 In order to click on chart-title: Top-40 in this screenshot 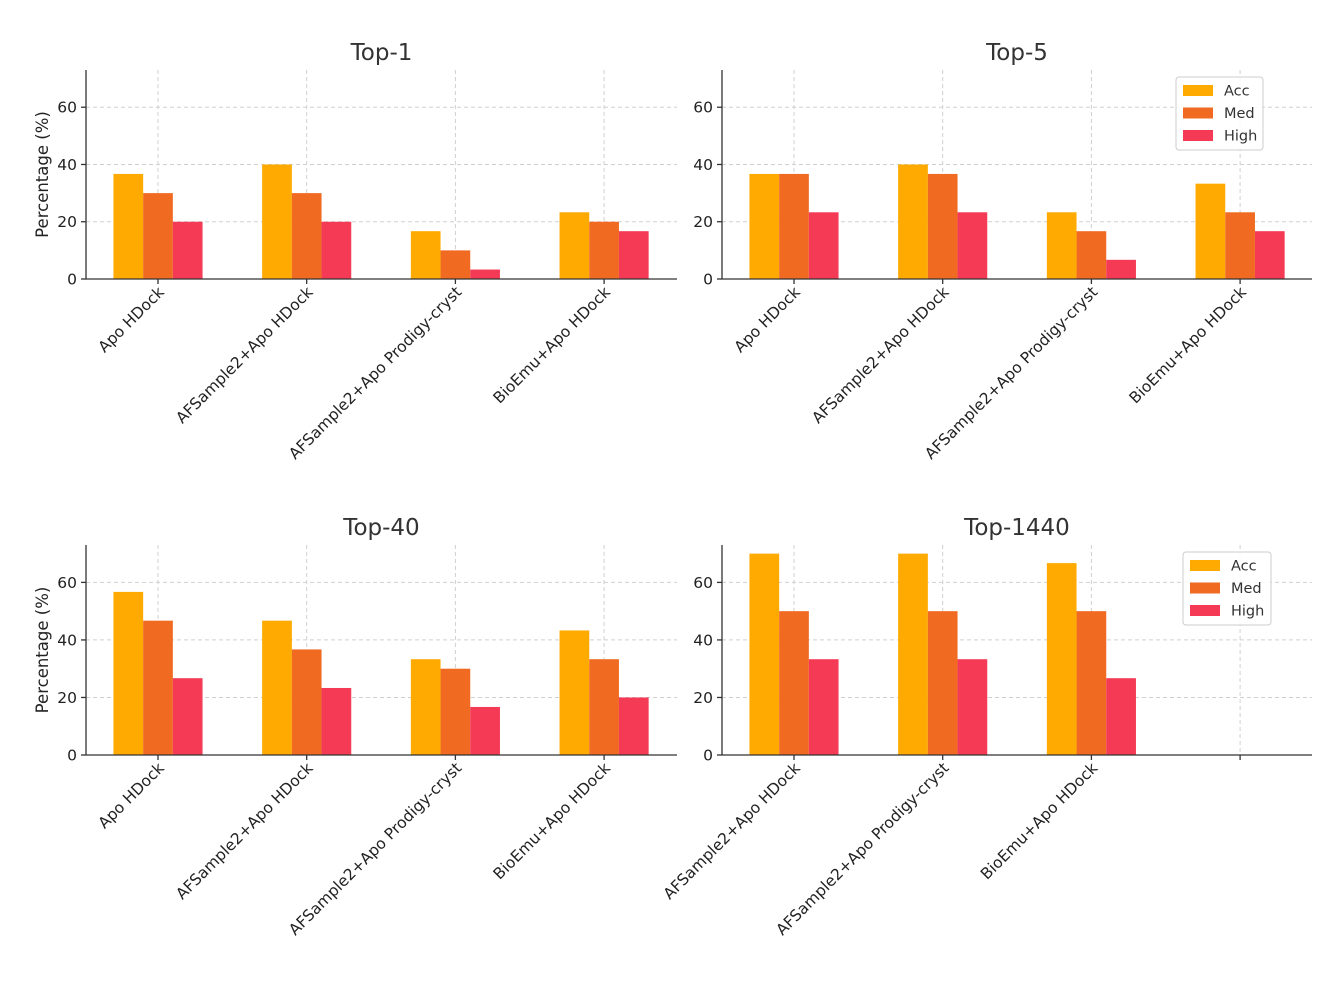, I will do `click(380, 528)`.